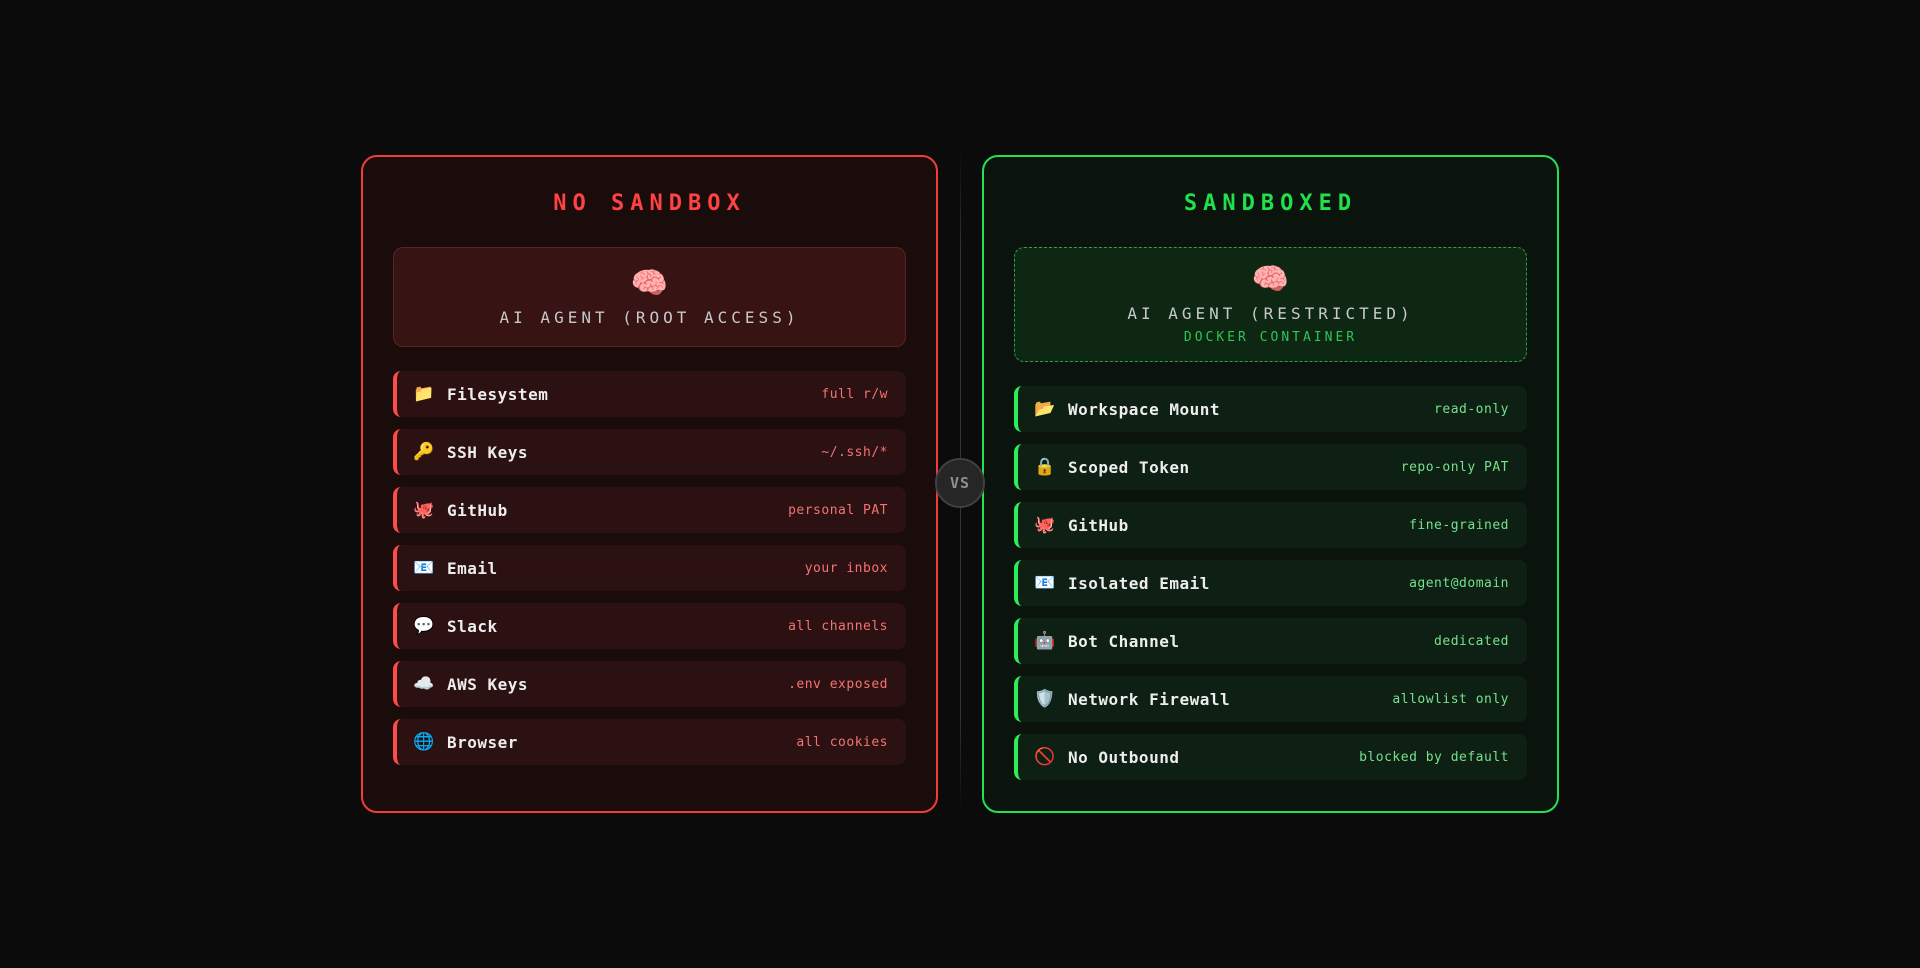 This screenshot has width=1920, height=968. Describe the element at coordinates (424, 683) in the screenshot. I see `cloud-icon: ☁️` at that location.